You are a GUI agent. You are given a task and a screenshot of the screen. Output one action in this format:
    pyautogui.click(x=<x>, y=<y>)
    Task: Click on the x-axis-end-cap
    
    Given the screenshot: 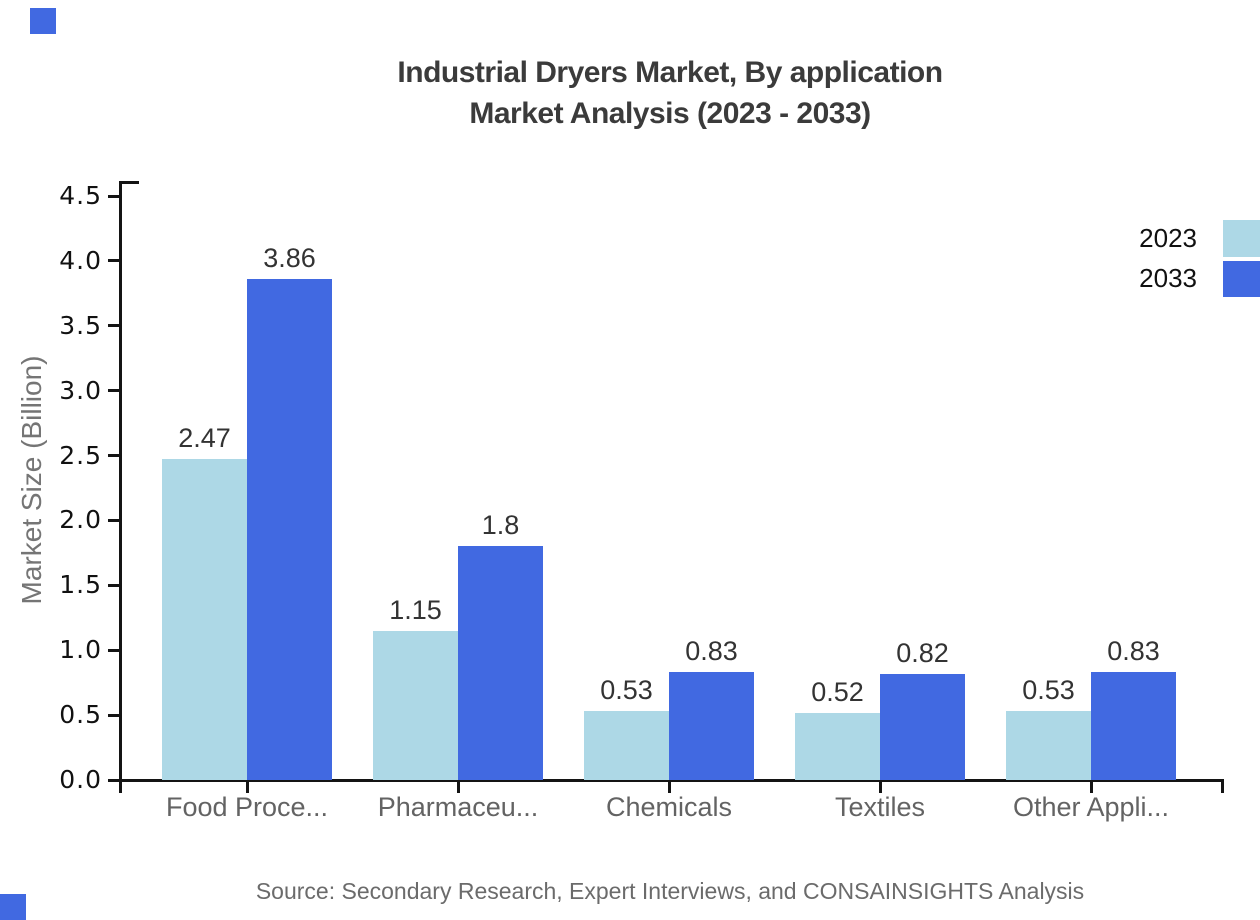 What is the action you would take?
    pyautogui.click(x=1222, y=786)
    